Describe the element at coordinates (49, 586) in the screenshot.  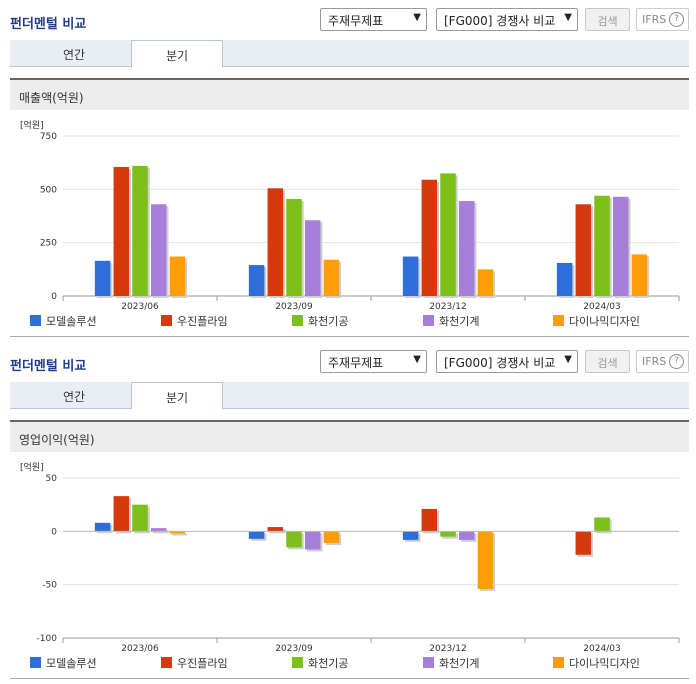
I see `y-tick-label: -50` at that location.